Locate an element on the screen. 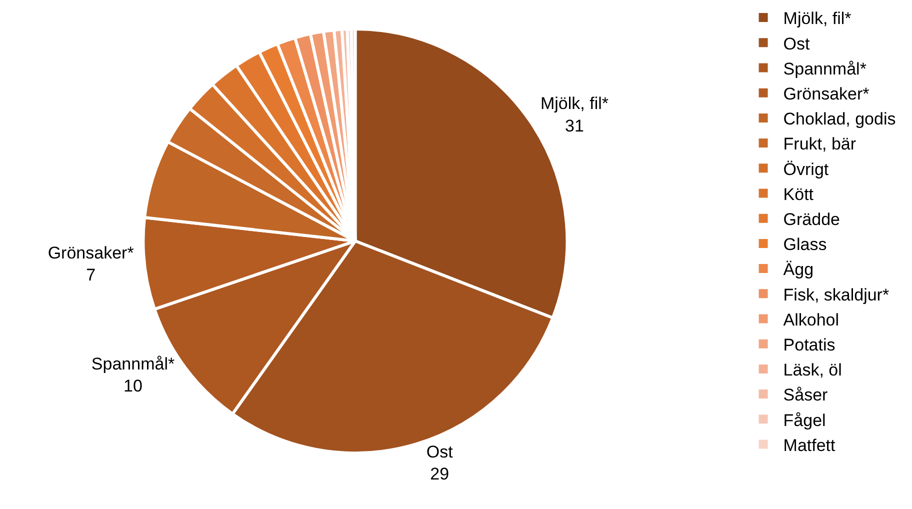 The image size is (912, 509). legend-label: Såser is located at coordinates (805, 395).